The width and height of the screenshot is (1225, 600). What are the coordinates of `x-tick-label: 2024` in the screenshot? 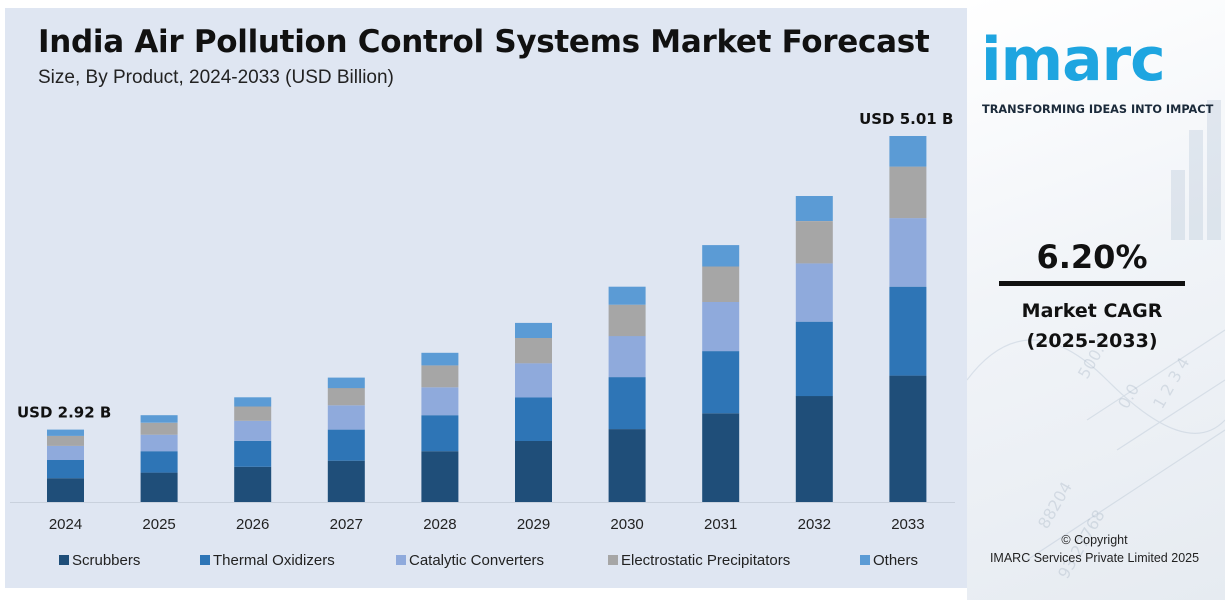 It's located at (65, 524).